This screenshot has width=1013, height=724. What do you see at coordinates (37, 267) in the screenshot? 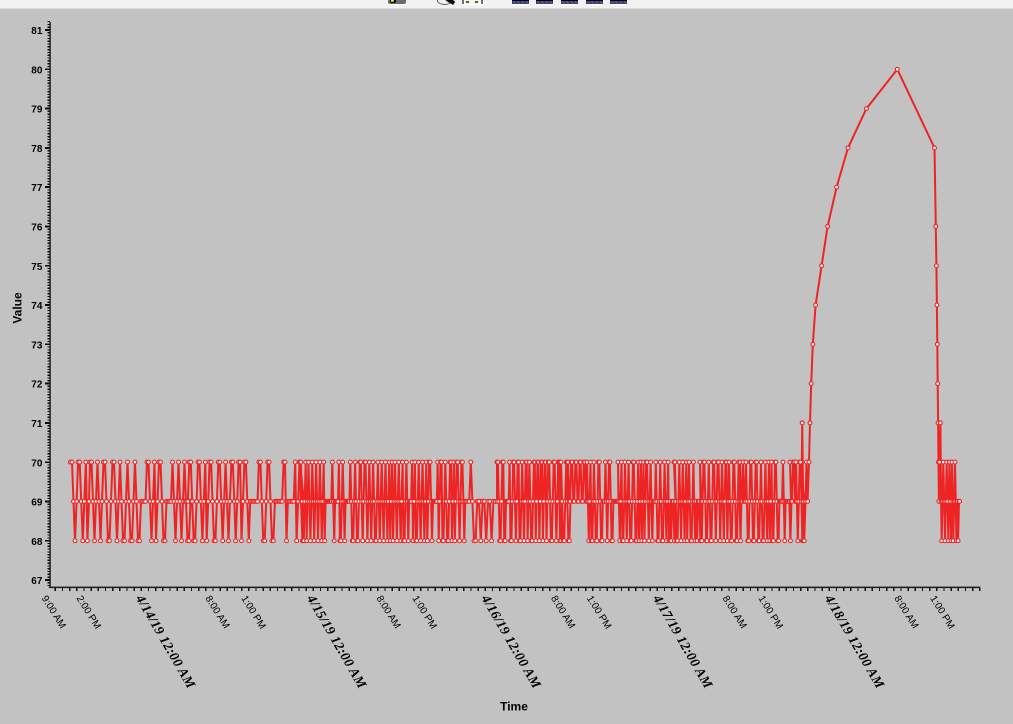
I see `svg-text: 75` at bounding box center [37, 267].